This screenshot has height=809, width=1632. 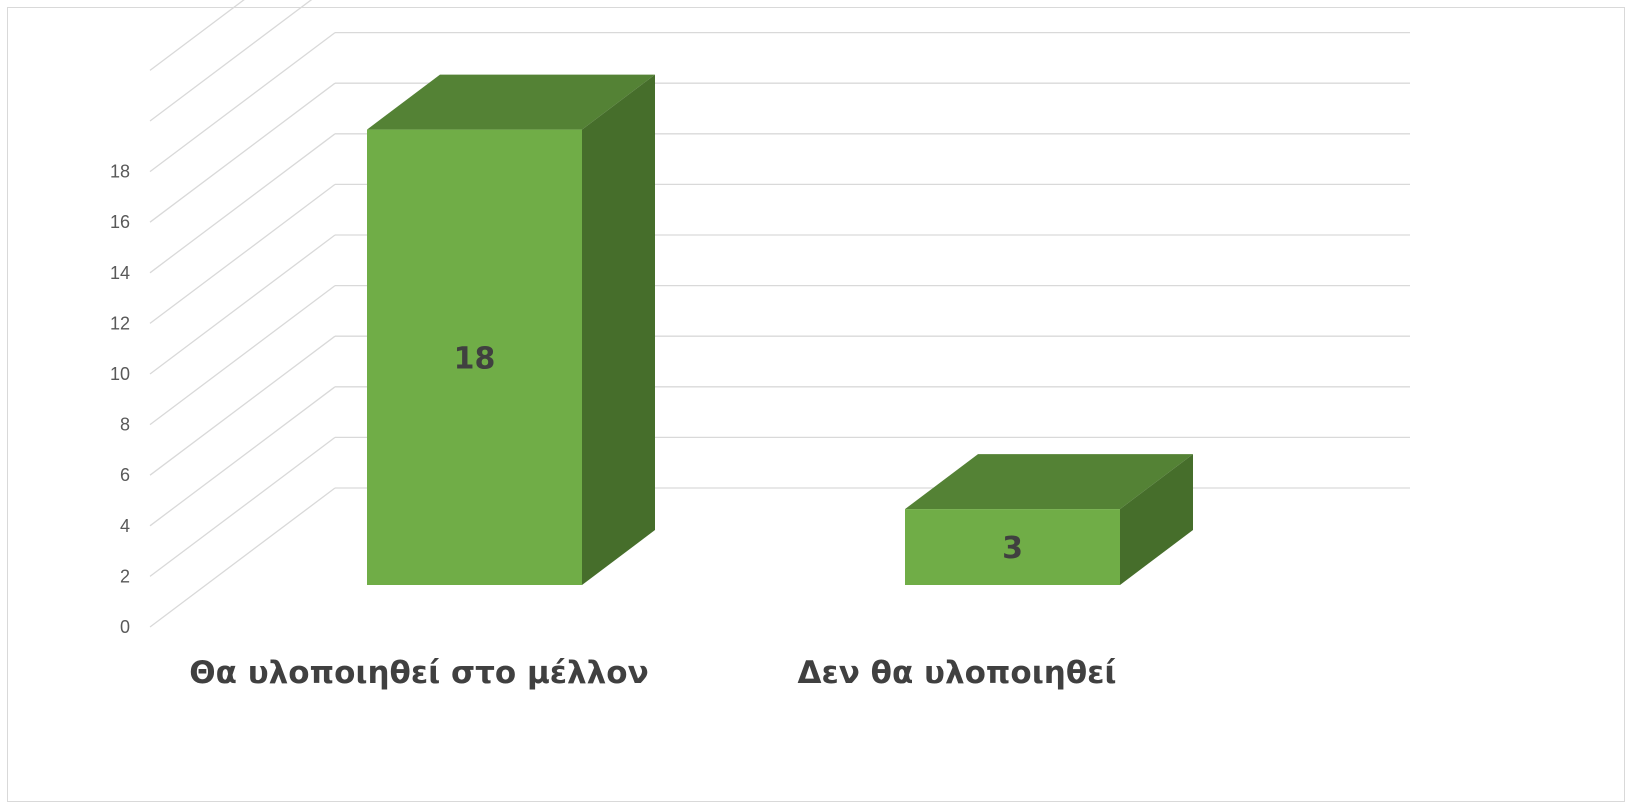 I want to click on y-tick-label: 2, so click(x=125, y=576).